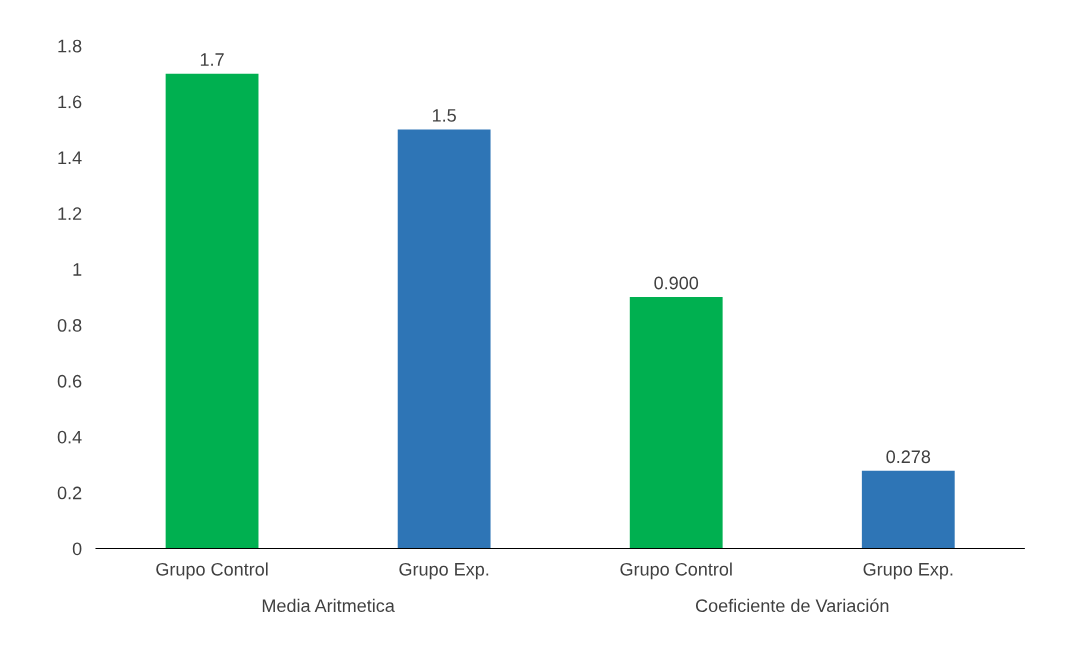 The image size is (1067, 653). I want to click on y-tick-label: 1.2, so click(70, 213).